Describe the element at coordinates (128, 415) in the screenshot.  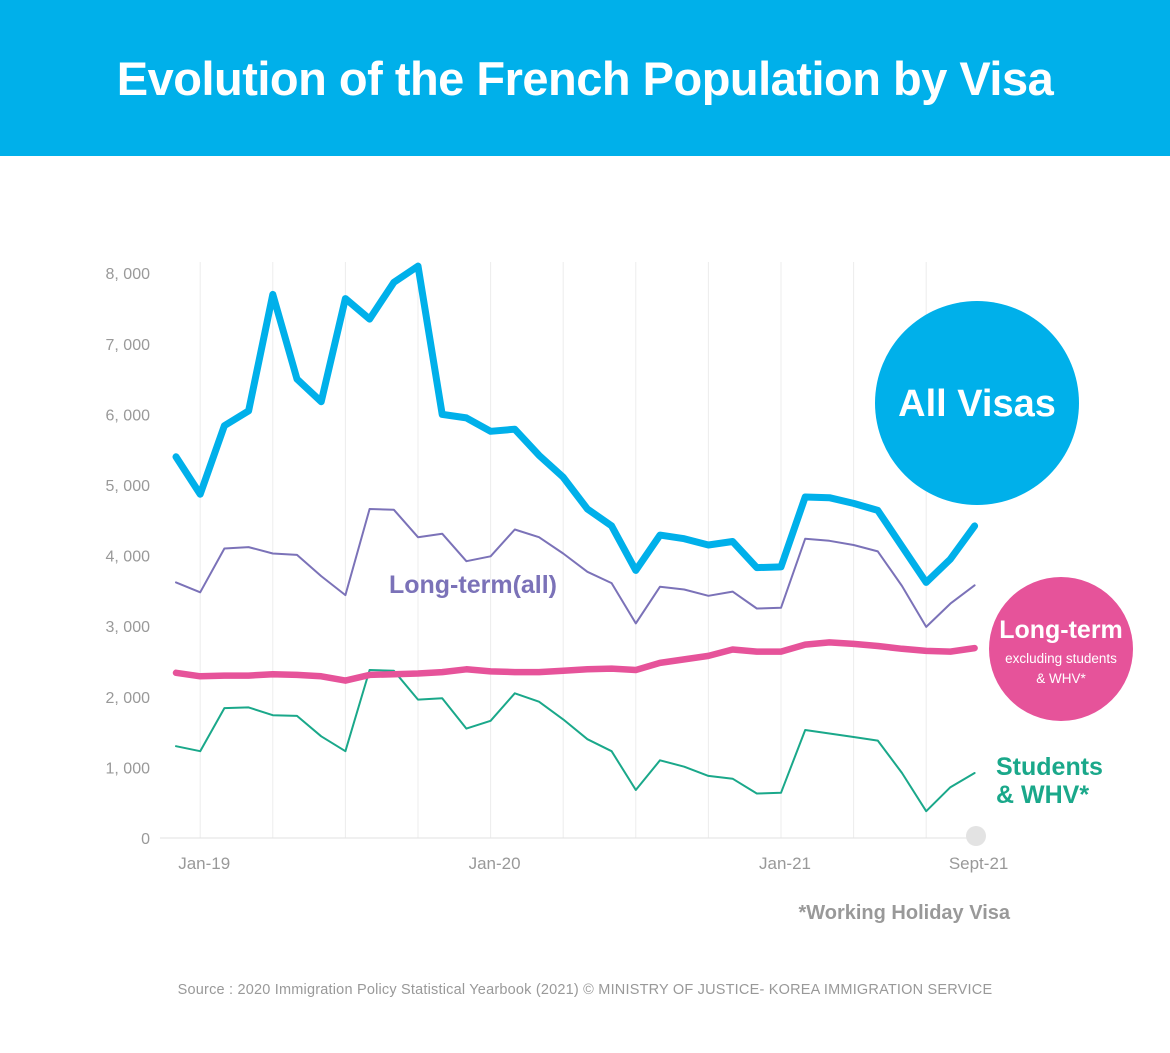
I see `y-tick-label: 6, 000` at that location.